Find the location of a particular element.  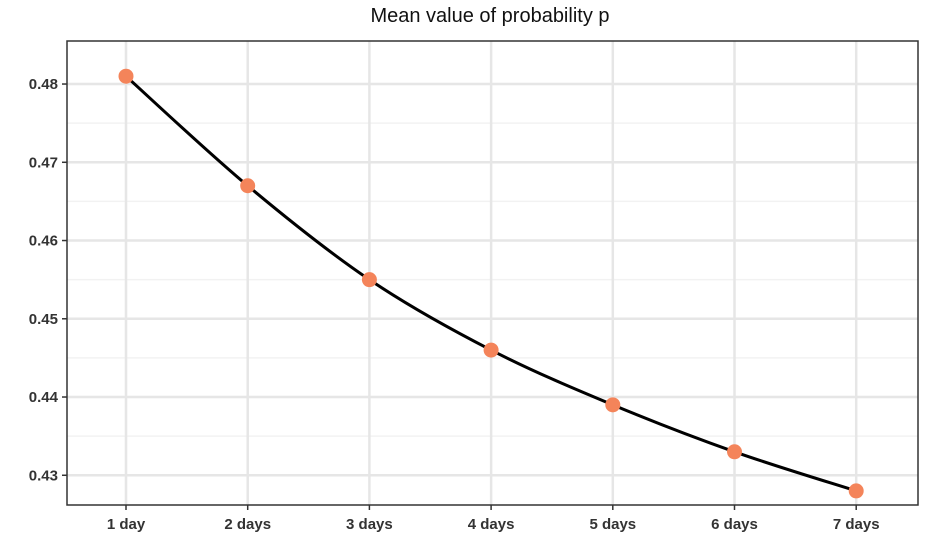

x-tick-label: 5 days is located at coordinates (612, 524).